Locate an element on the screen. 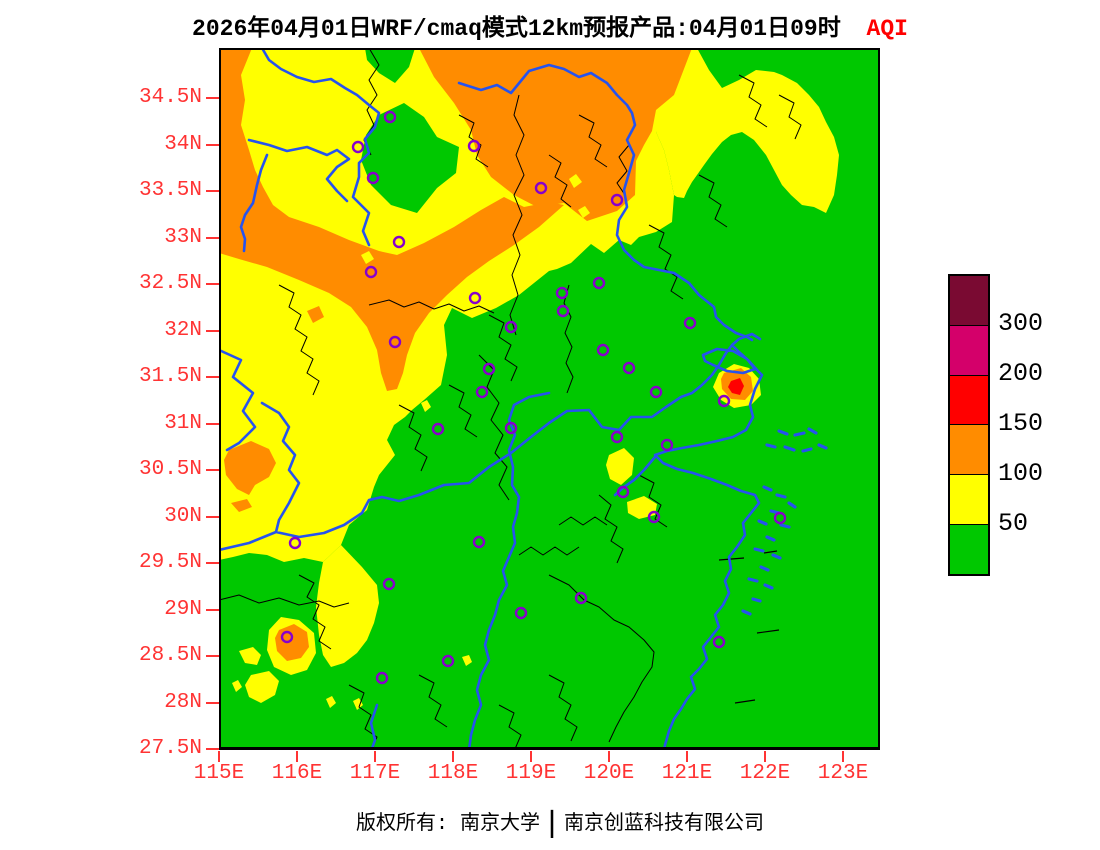 This screenshot has width=1100, height=850. aqi-region-yellow-blob-sw2 is located at coordinates (262, 687).